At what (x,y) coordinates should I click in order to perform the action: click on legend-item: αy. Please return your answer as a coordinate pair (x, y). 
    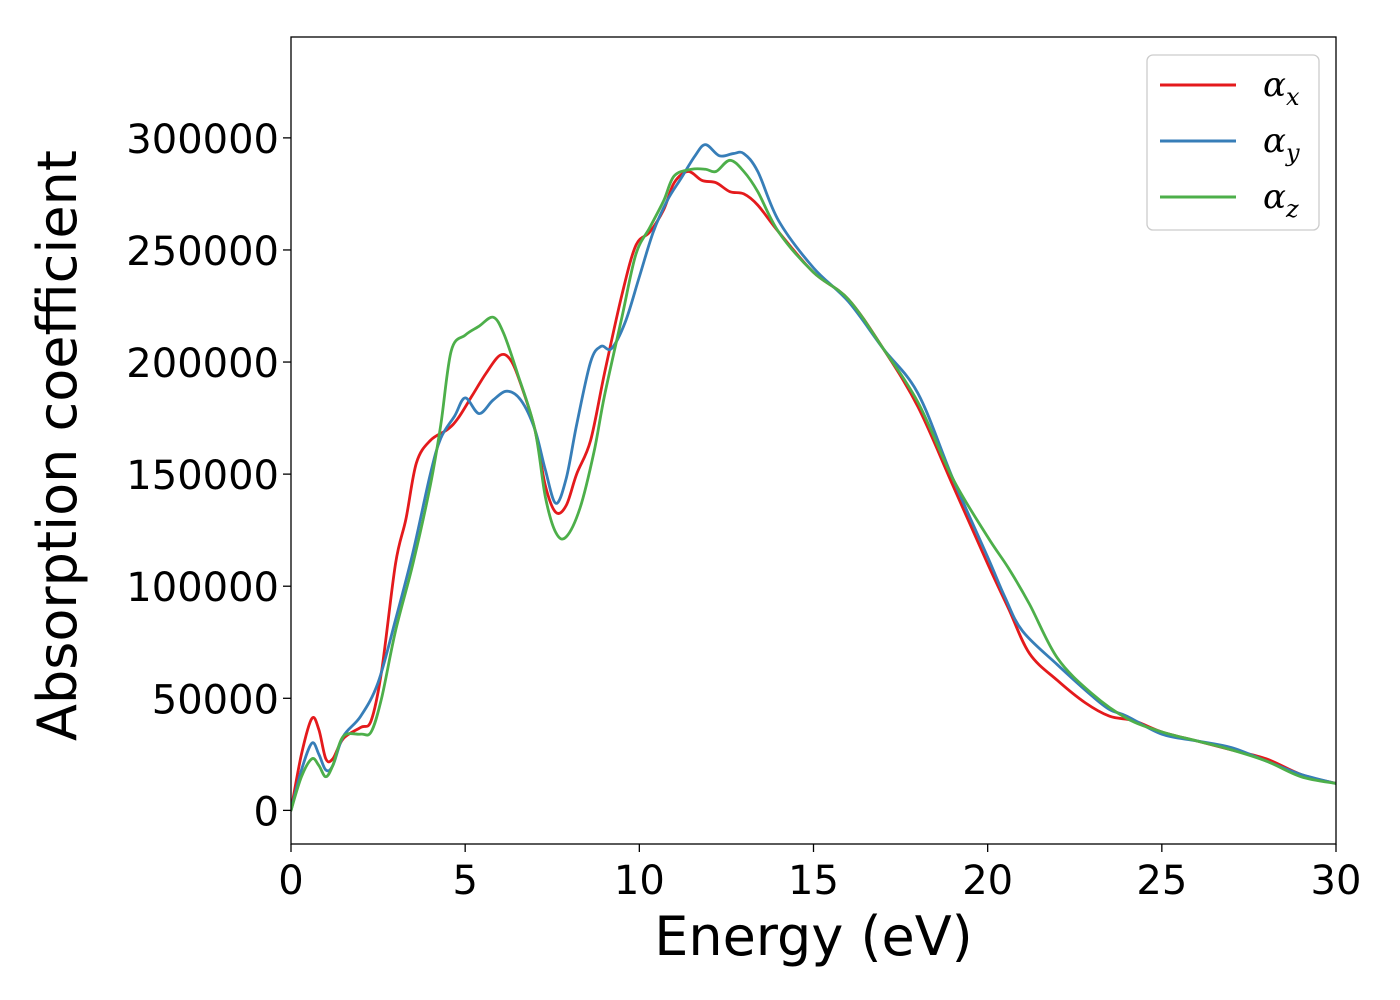
    Looking at the image, I should click on (1230, 144).